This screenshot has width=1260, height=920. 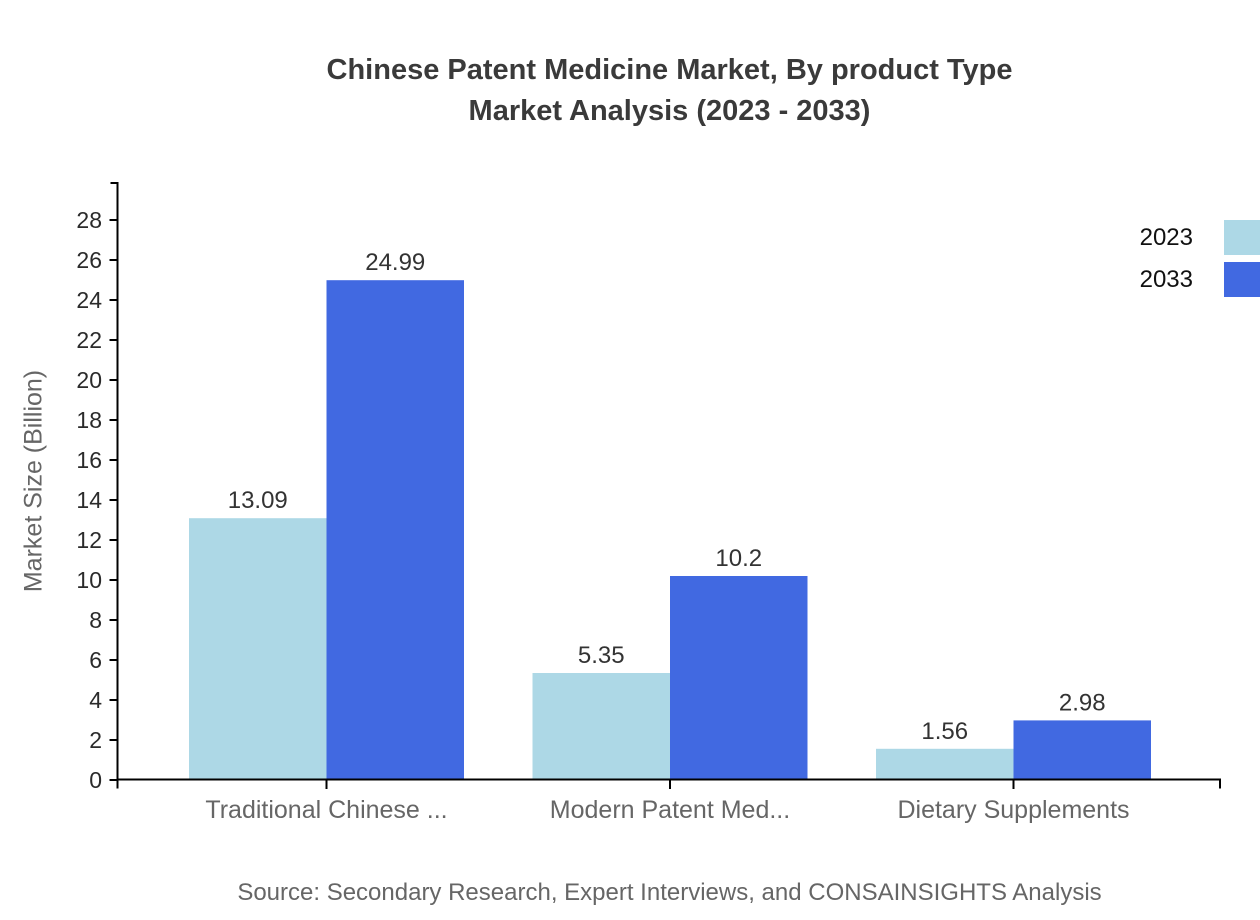 I want to click on y-tick-label-20: 20, so click(x=89, y=380).